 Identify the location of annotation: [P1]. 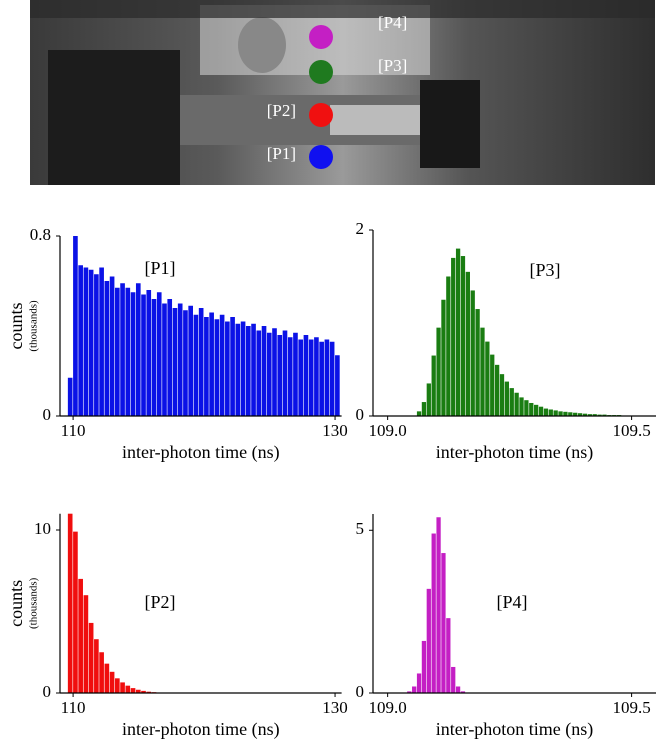
(160, 268).